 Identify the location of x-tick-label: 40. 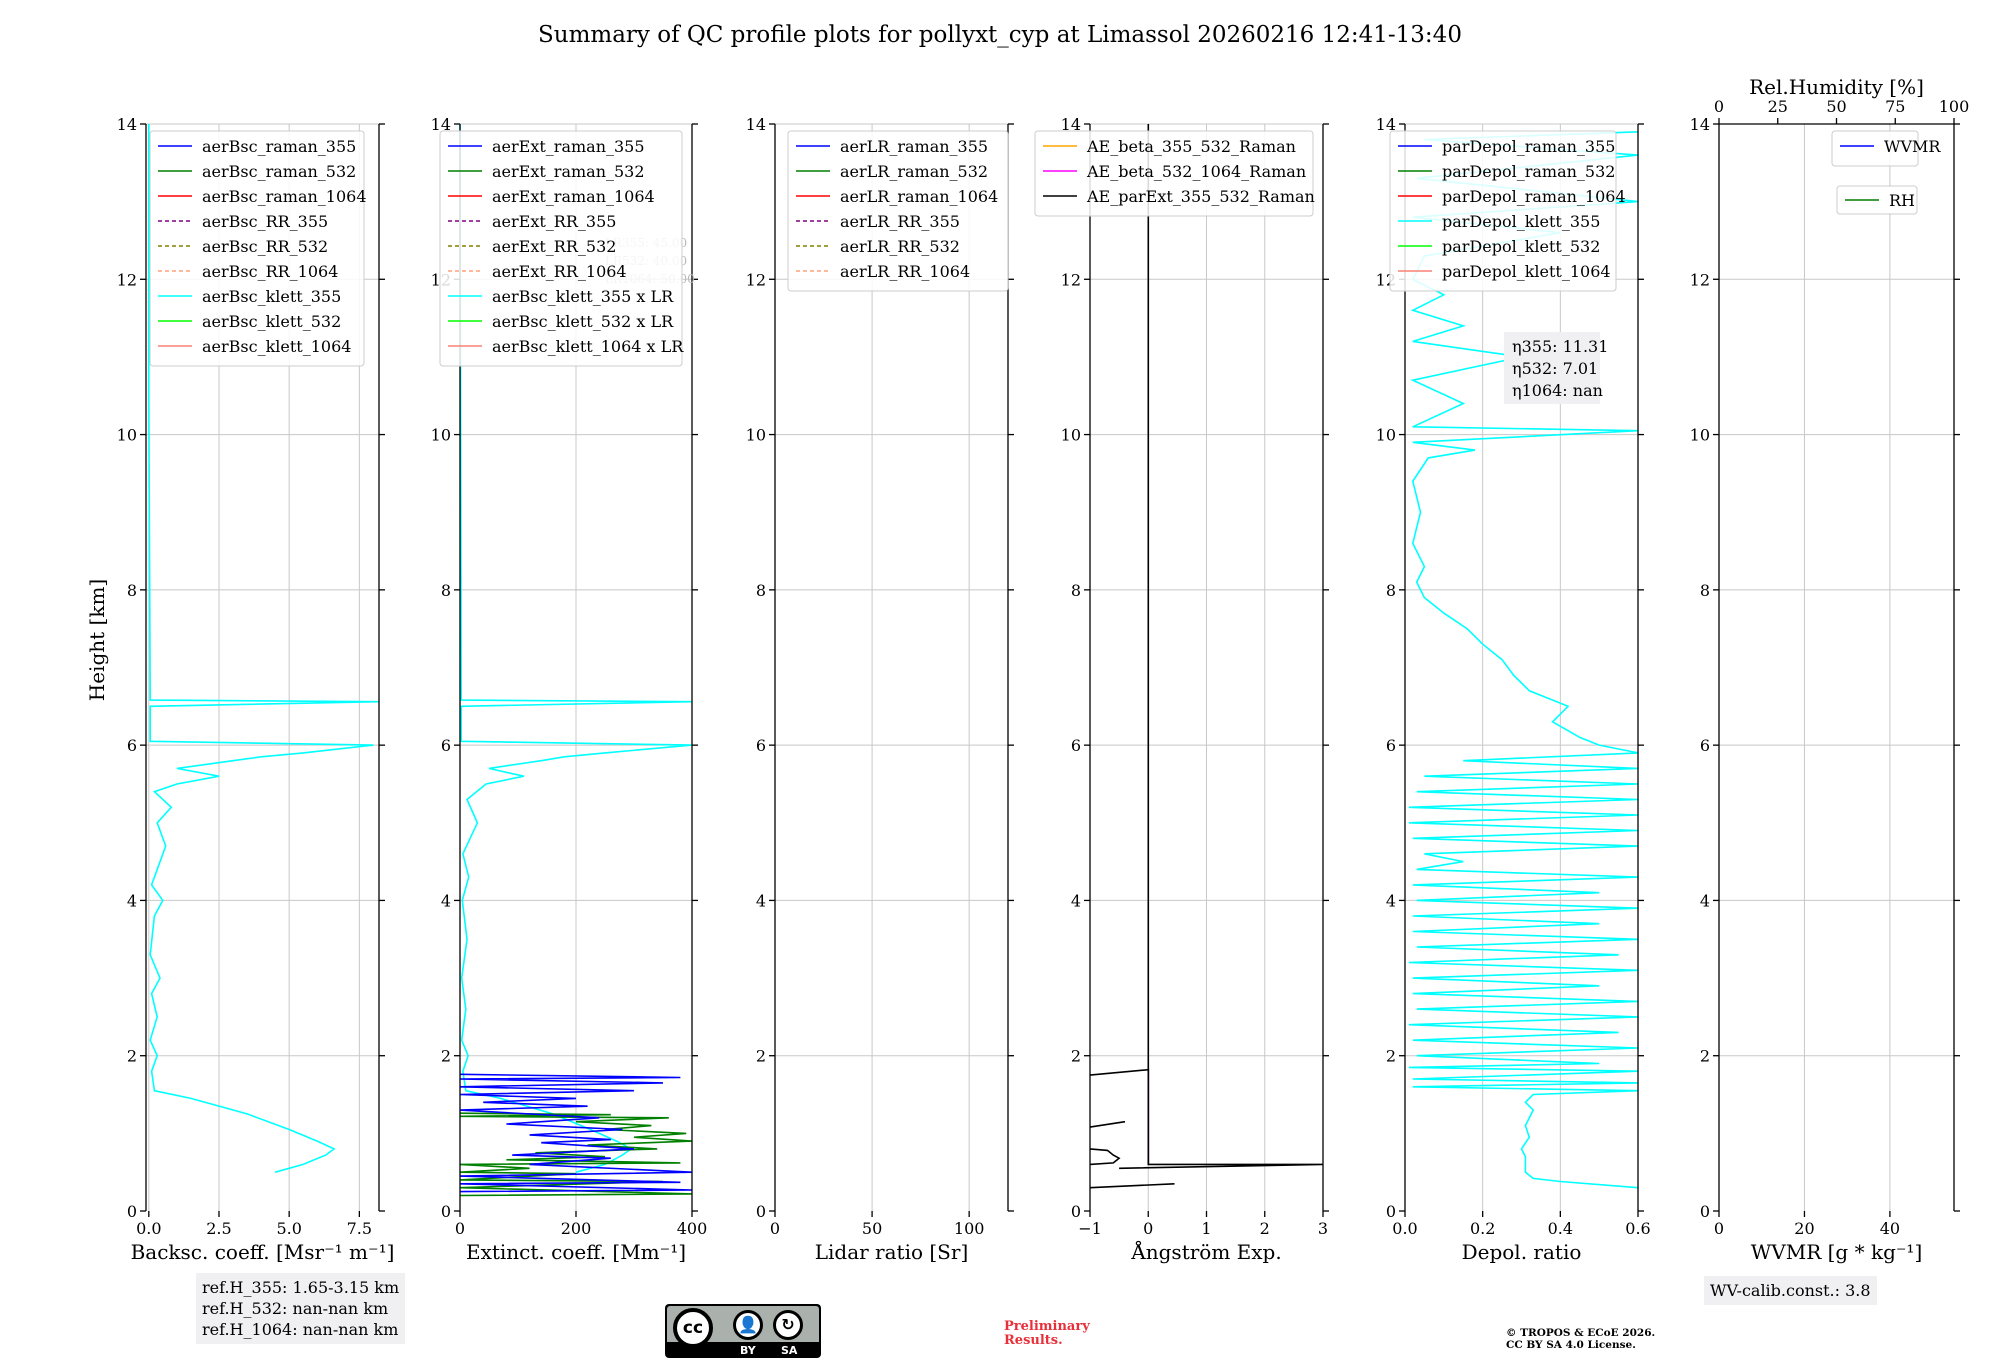
(1890, 1228).